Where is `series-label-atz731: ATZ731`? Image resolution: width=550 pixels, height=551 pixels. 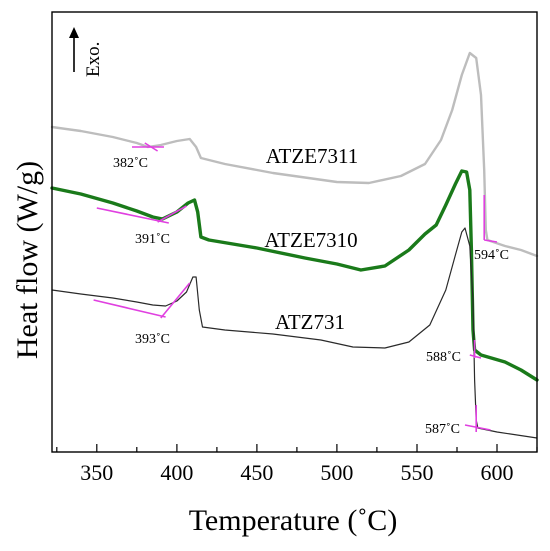 series-label-atz731: ATZ731 is located at coordinates (310, 322).